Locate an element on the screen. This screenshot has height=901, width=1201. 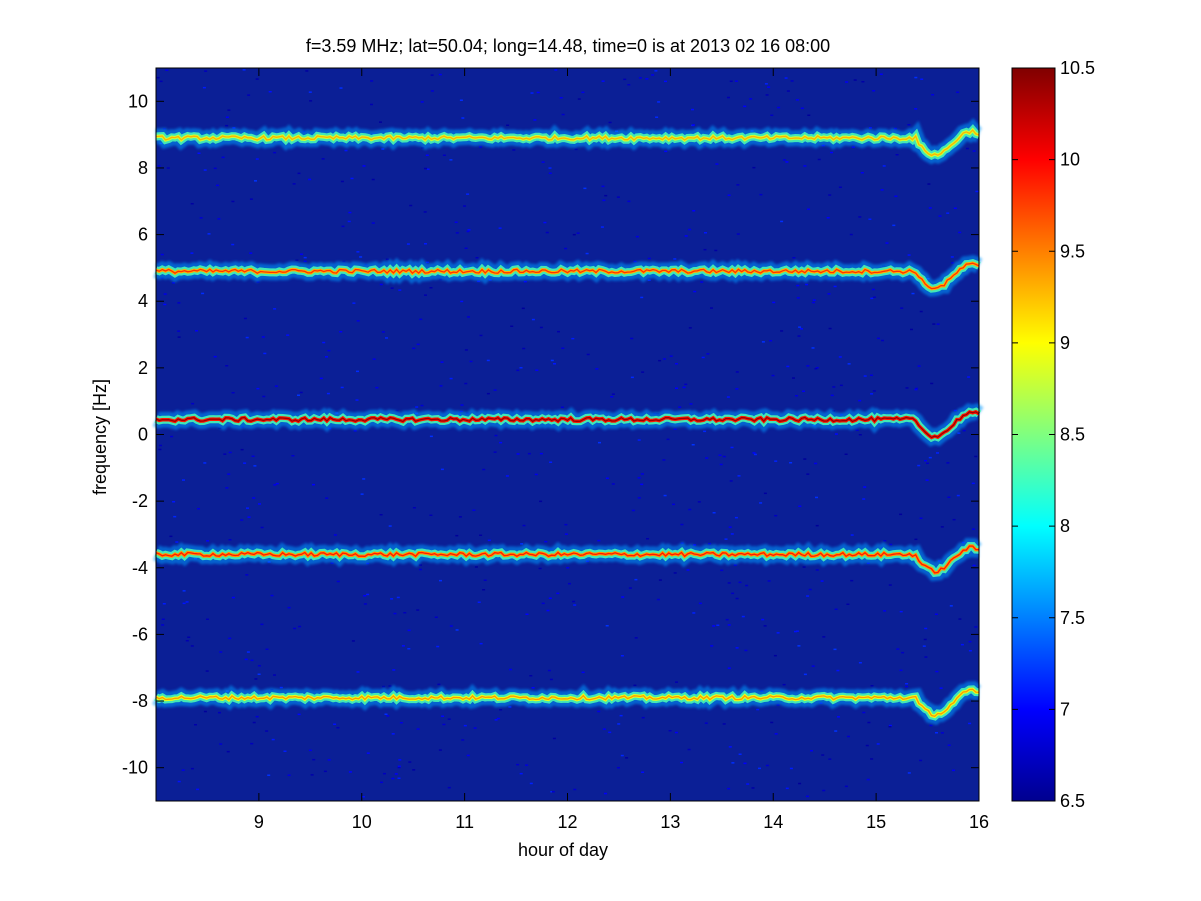
trace-peak is located at coordinates (567, 425).